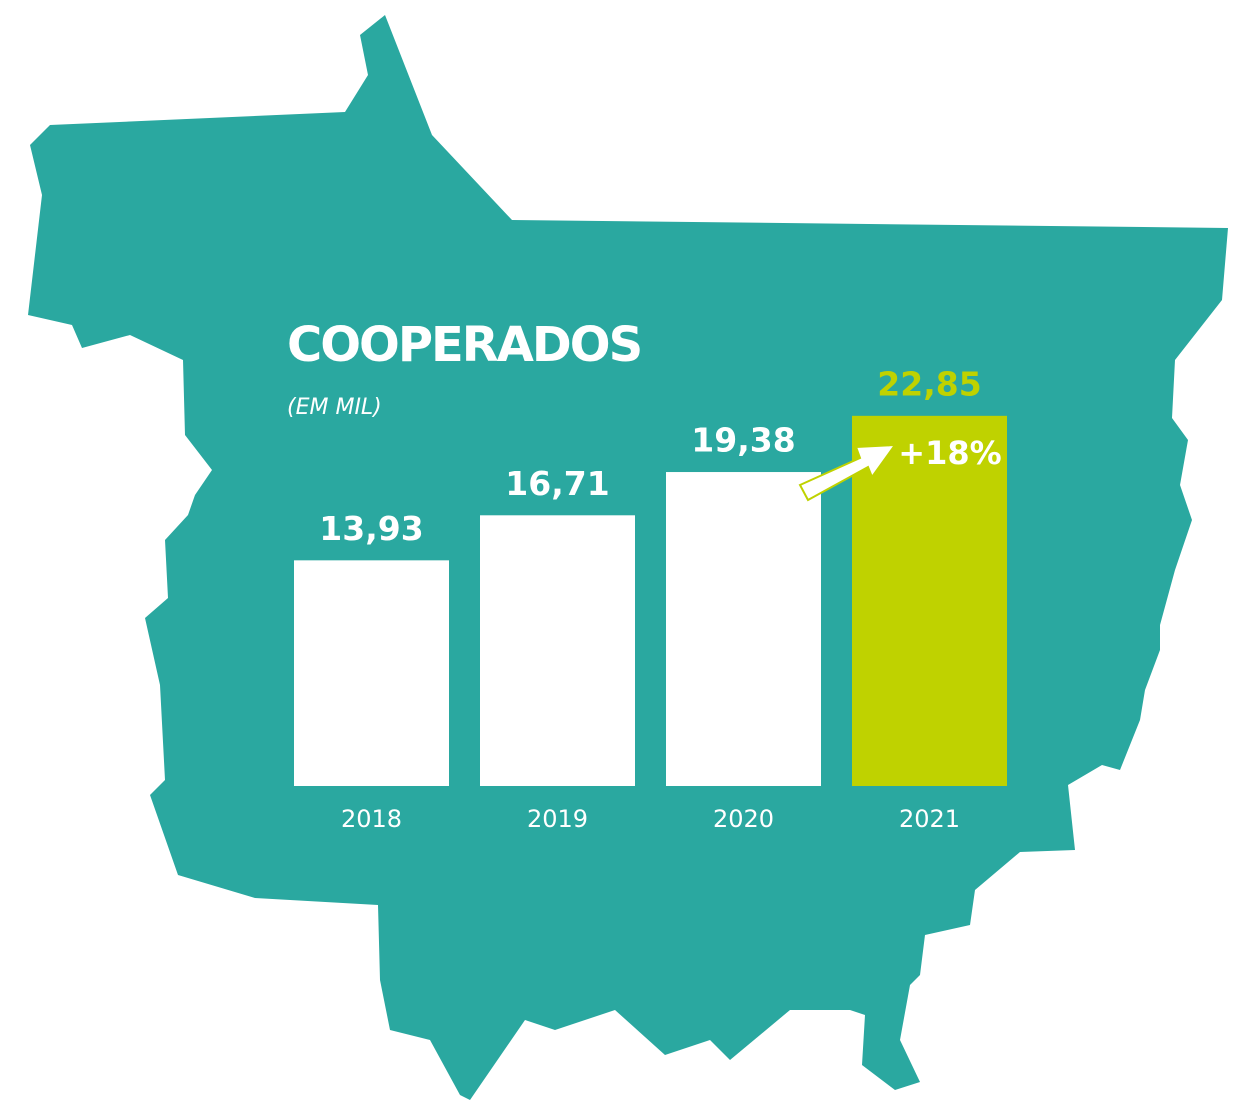 The width and height of the screenshot is (1243, 1106). Describe the element at coordinates (557, 483) in the screenshot. I see `value-label: 16,71` at that location.